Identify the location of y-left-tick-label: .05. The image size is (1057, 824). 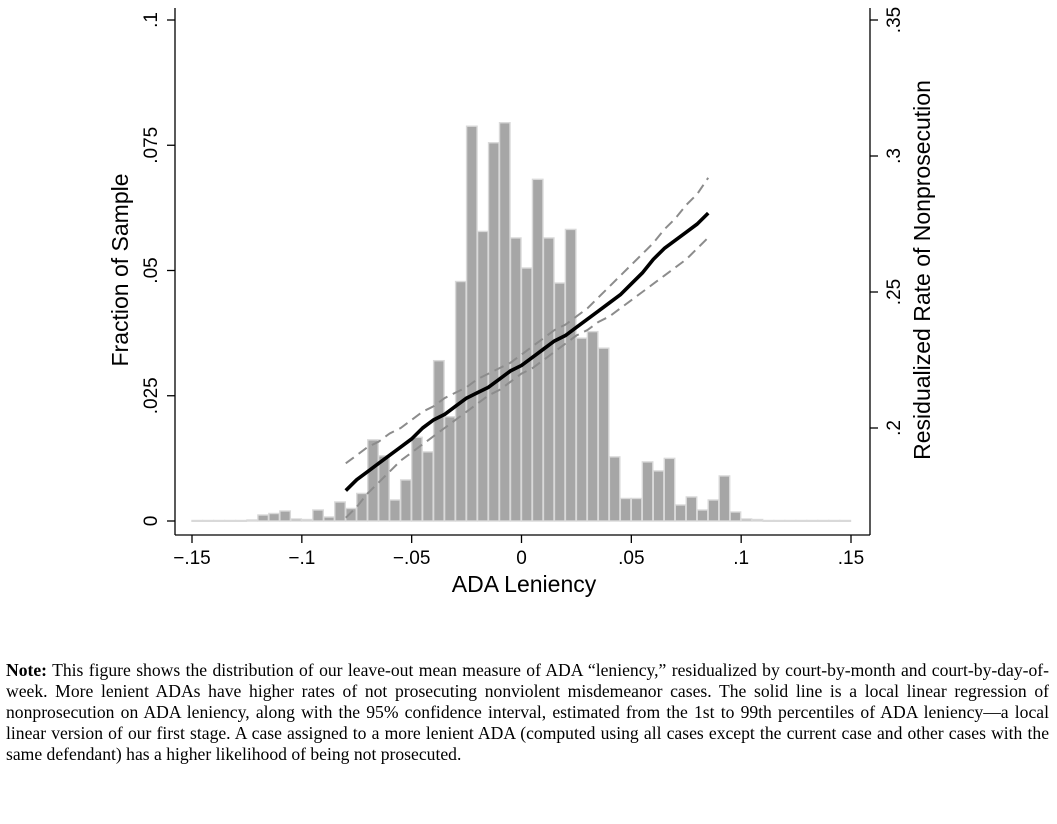
(151, 270).